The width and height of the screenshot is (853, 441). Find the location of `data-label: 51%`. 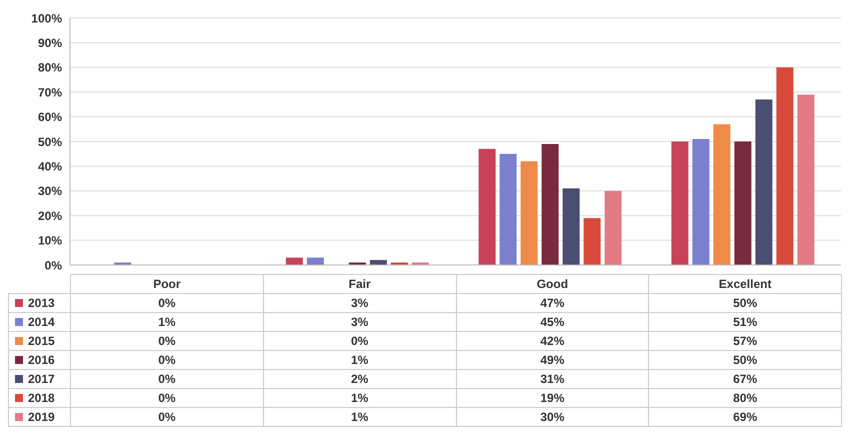

data-label: 51% is located at coordinates (745, 322).